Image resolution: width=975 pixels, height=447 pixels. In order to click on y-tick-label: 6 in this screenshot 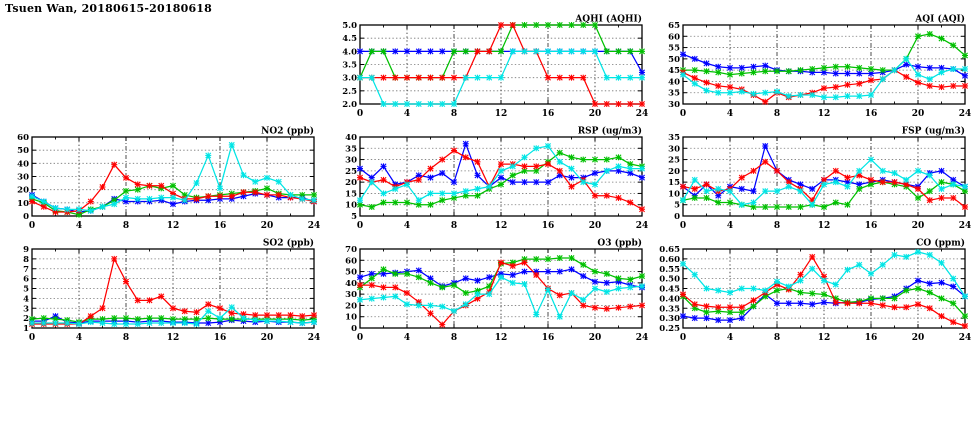, I will do `click(26, 280)`.